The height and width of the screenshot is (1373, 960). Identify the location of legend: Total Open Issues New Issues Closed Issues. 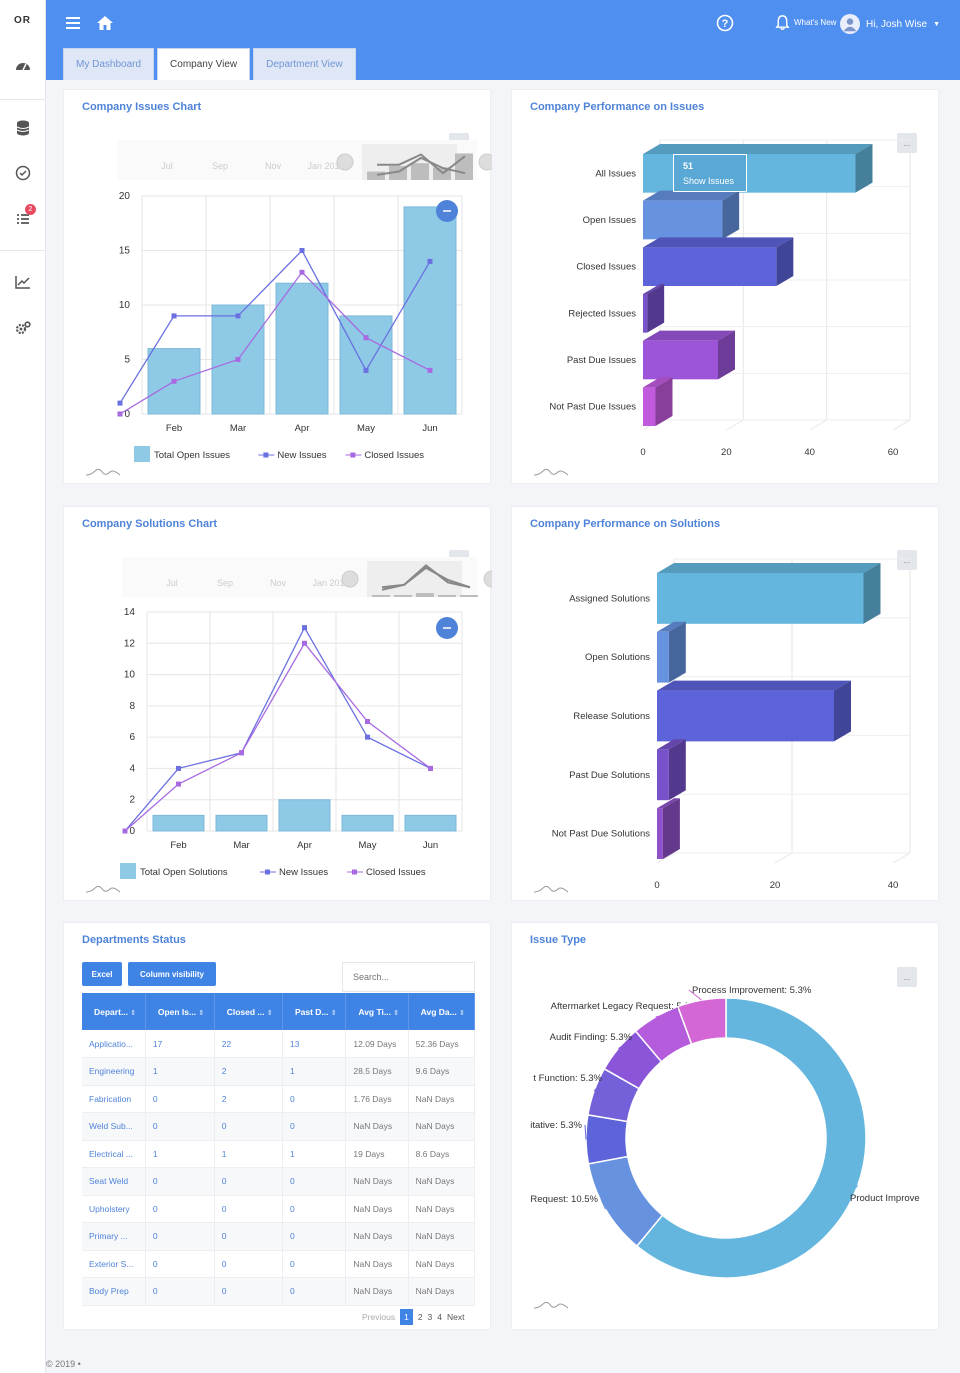
(279, 454).